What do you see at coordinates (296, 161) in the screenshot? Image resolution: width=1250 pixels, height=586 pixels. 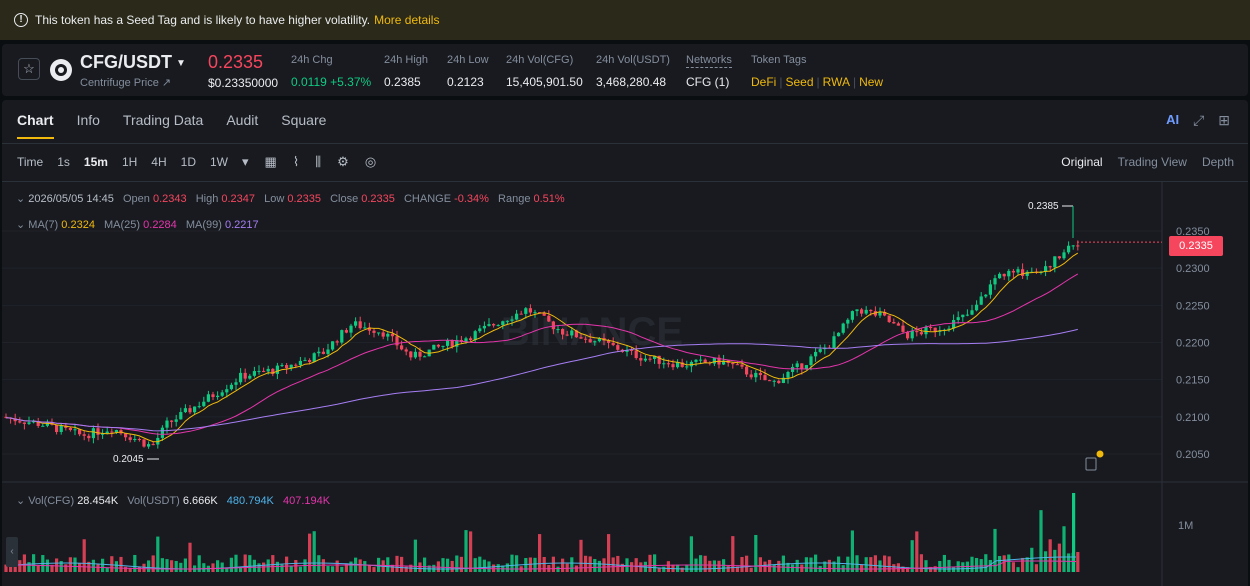 I see `indicators-icon: ⌇` at bounding box center [296, 161].